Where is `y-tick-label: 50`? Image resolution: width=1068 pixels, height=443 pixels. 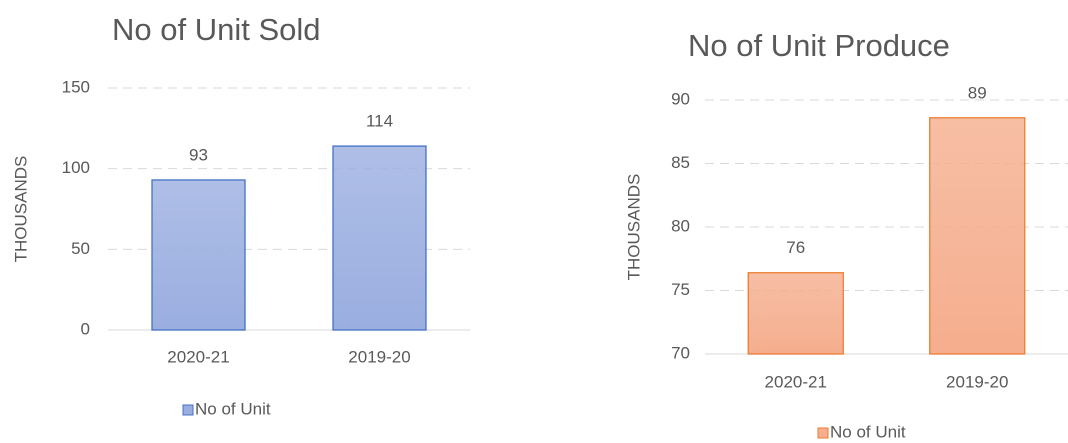 y-tick-label: 50 is located at coordinates (80, 248).